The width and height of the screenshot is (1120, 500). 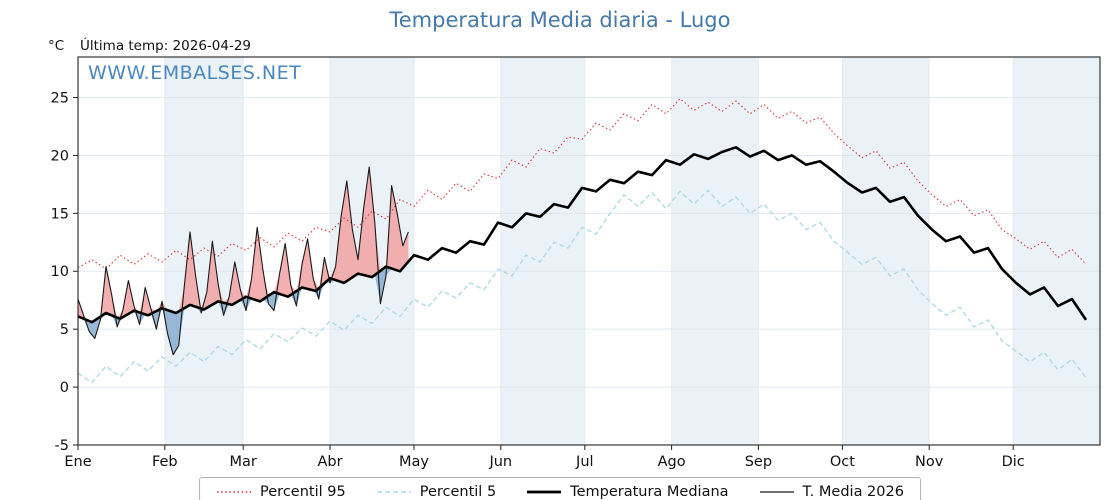 What do you see at coordinates (414, 462) in the screenshot?
I see `svg-text: May` at bounding box center [414, 462].